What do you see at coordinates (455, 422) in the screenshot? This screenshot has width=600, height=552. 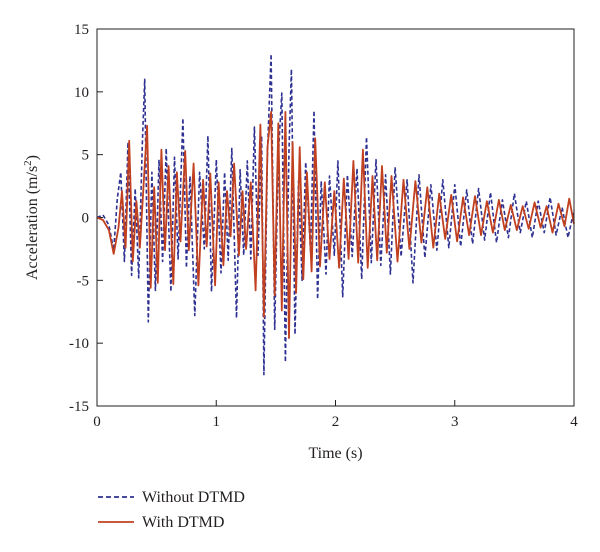 I see `x-tick-label: 3` at bounding box center [455, 422].